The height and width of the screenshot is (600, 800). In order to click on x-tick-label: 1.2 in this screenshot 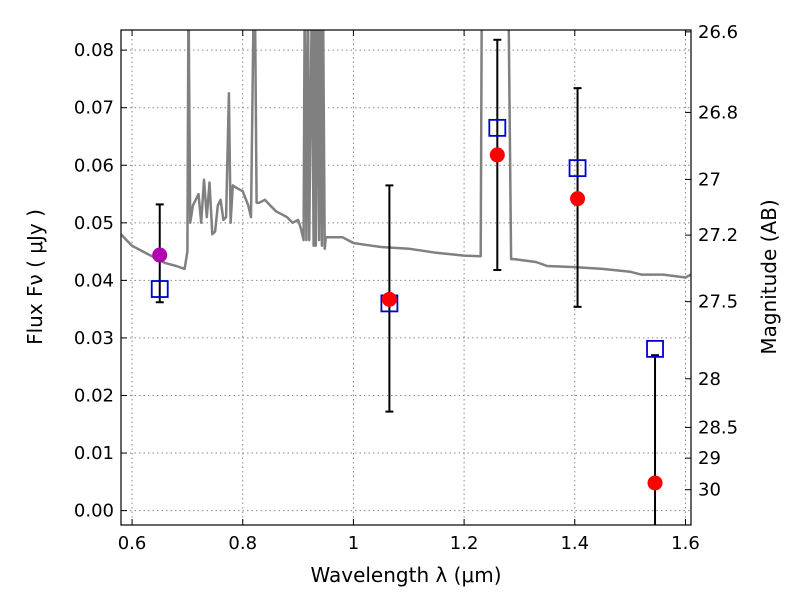, I will do `click(464, 543)`.